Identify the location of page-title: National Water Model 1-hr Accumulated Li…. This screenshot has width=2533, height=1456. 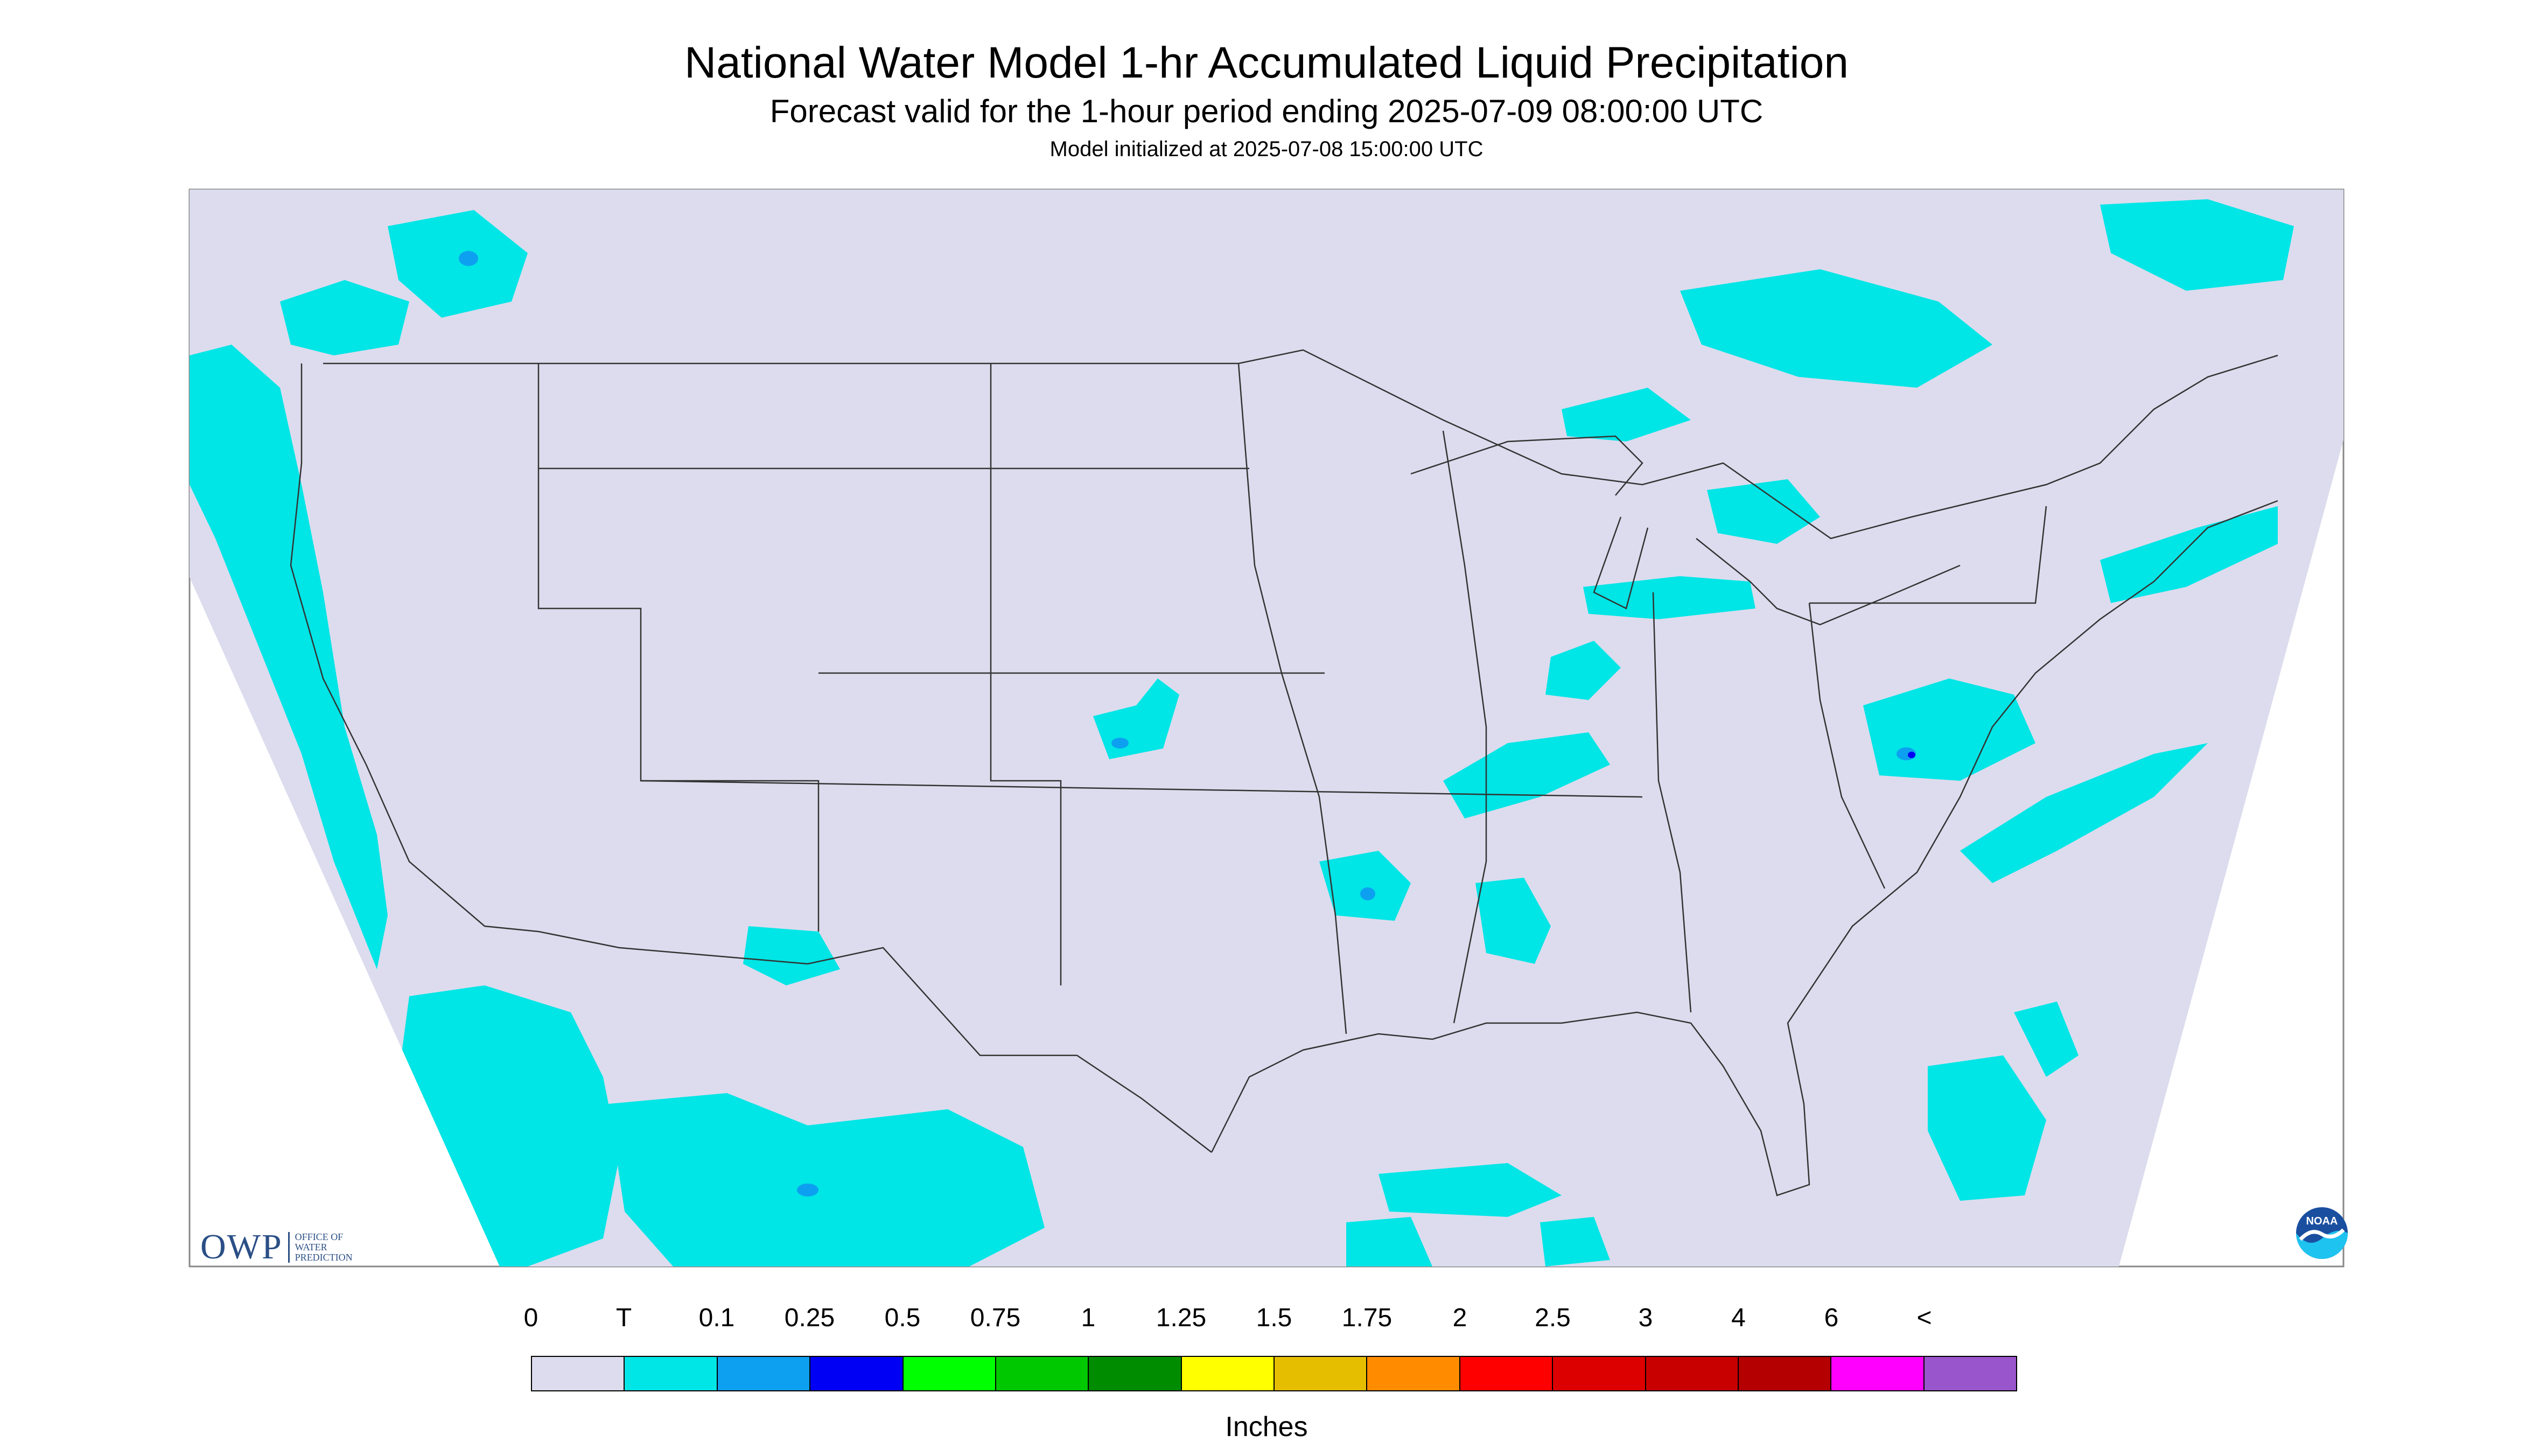
(1266, 62).